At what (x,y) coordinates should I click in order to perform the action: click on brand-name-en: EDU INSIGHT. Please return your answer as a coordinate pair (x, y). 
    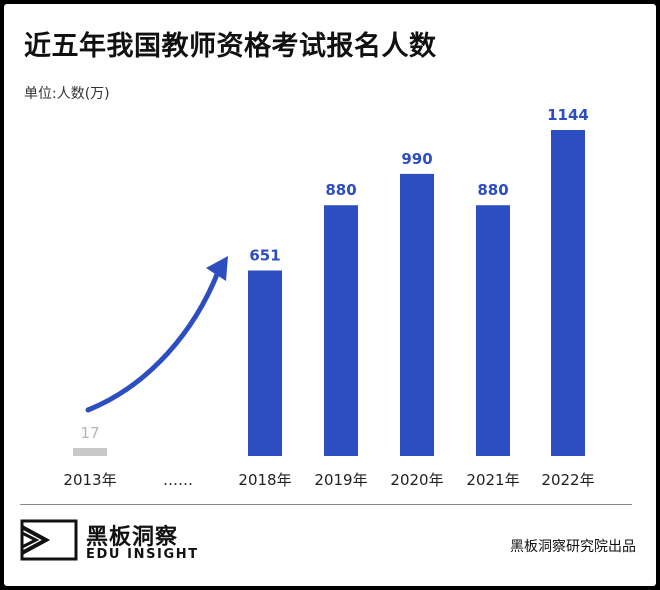
    Looking at the image, I should click on (142, 554).